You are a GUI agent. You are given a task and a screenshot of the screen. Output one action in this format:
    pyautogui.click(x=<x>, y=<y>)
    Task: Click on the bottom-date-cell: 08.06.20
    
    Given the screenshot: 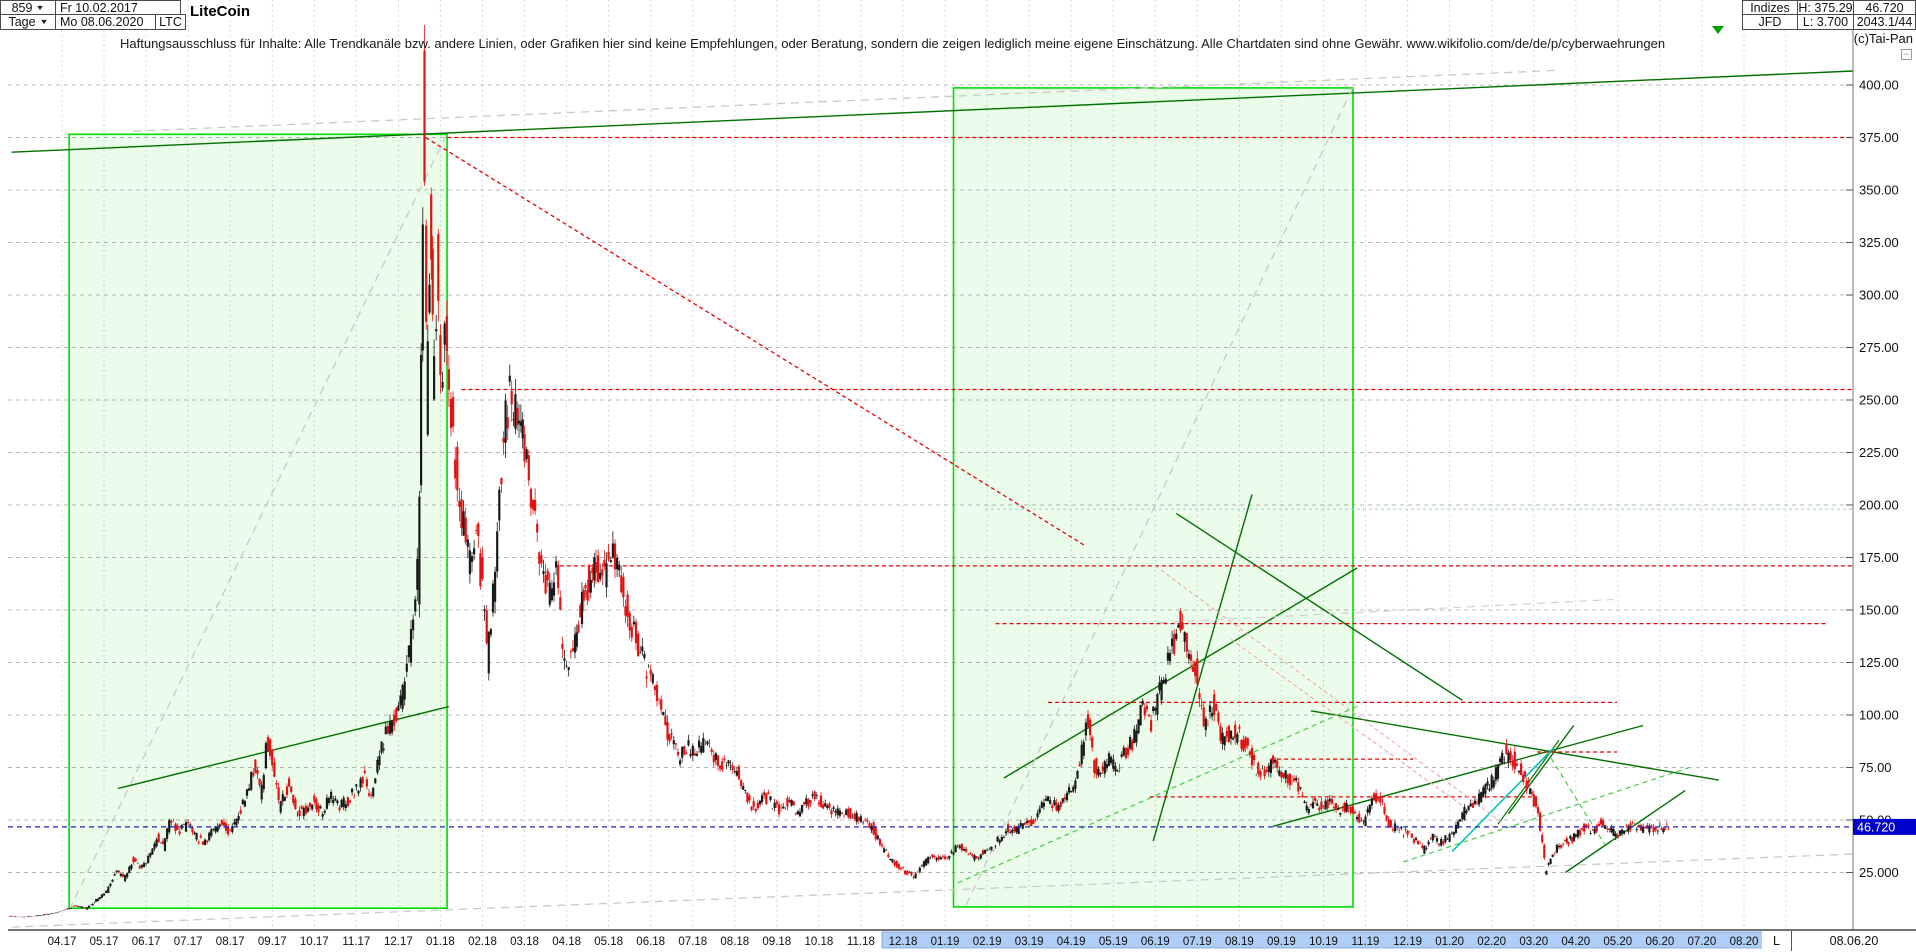 What is the action you would take?
    pyautogui.click(x=1854, y=941)
    